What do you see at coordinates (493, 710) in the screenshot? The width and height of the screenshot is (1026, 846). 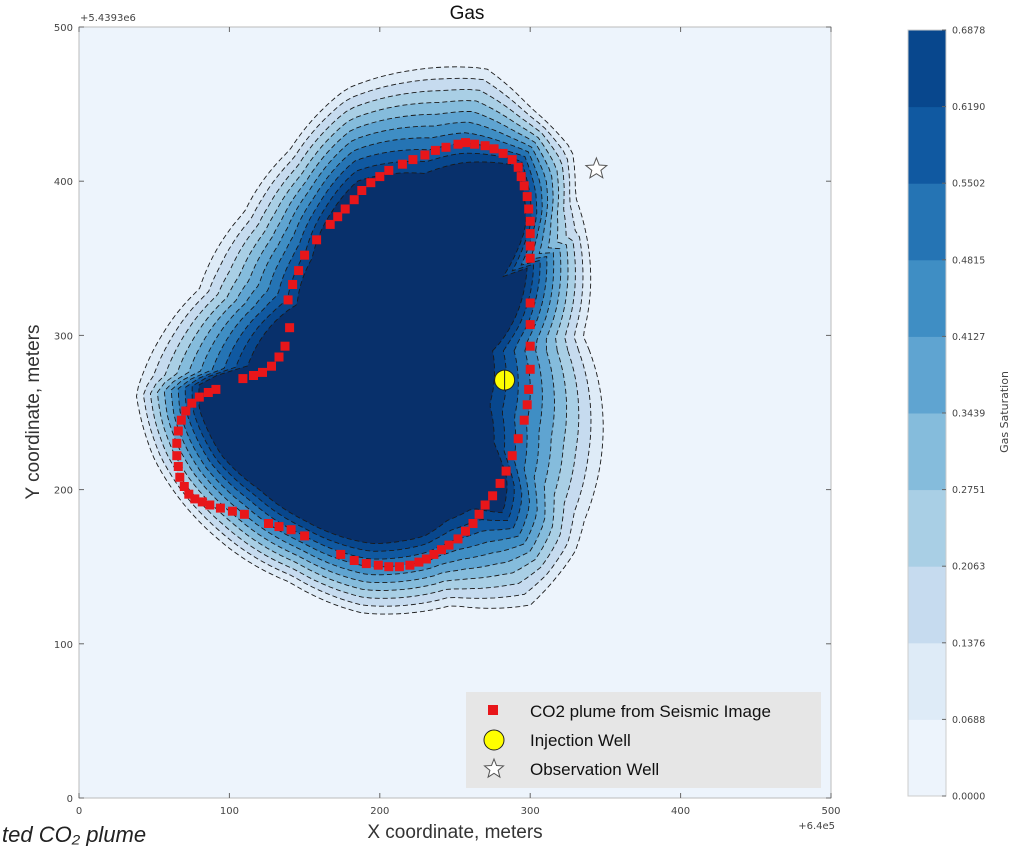 I see `legend-plume-marker` at bounding box center [493, 710].